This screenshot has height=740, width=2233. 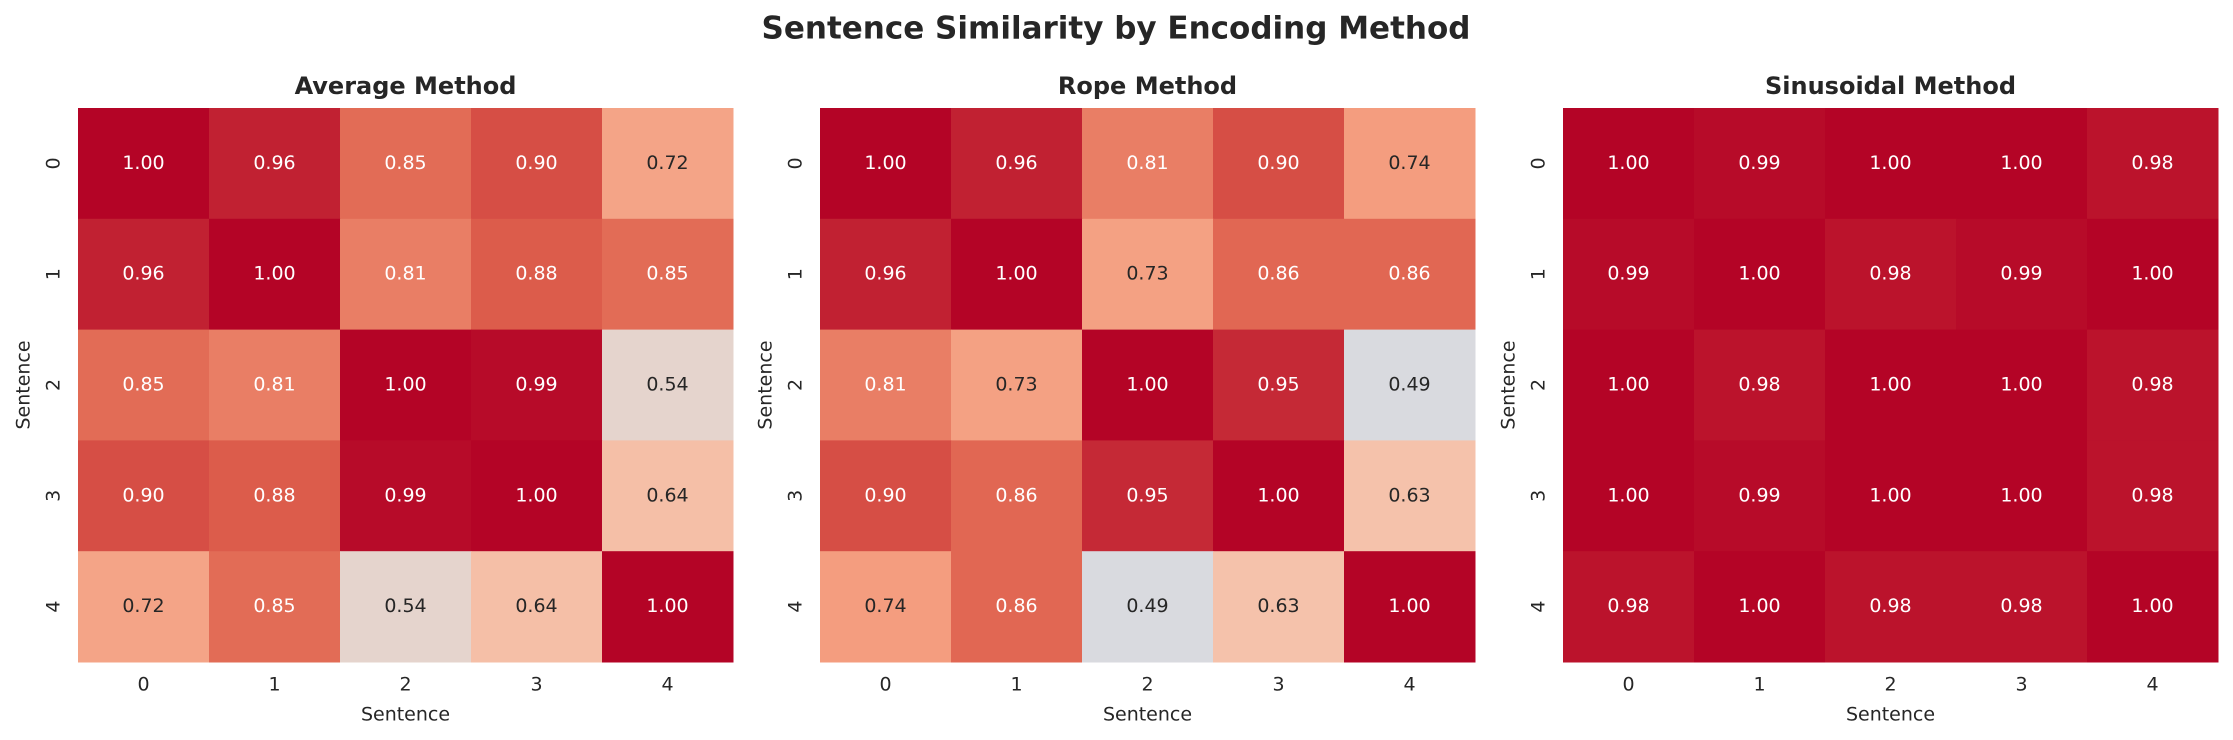 I want to click on cell-label: 0.96, so click(x=885, y=274).